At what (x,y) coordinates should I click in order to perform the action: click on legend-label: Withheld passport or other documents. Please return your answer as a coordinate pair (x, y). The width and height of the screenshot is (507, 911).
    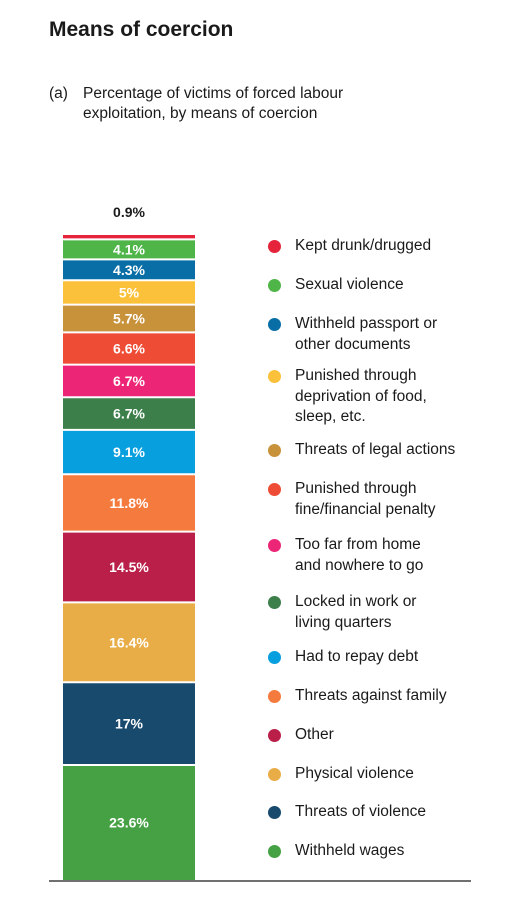
    Looking at the image, I should click on (366, 334).